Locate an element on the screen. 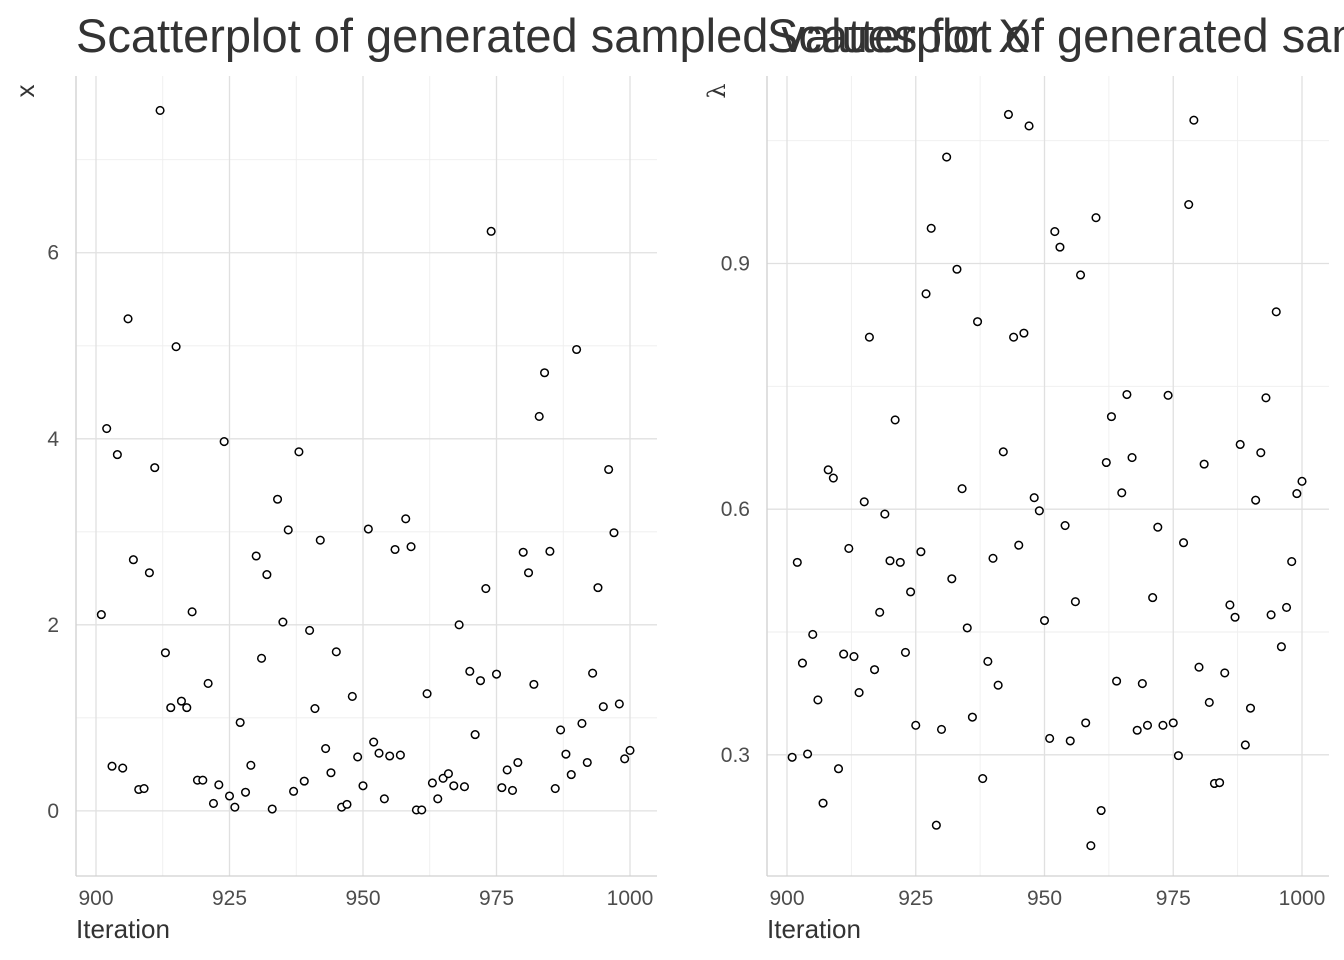 The width and height of the screenshot is (1344, 960). x-tick-label: 900 is located at coordinates (786, 898).